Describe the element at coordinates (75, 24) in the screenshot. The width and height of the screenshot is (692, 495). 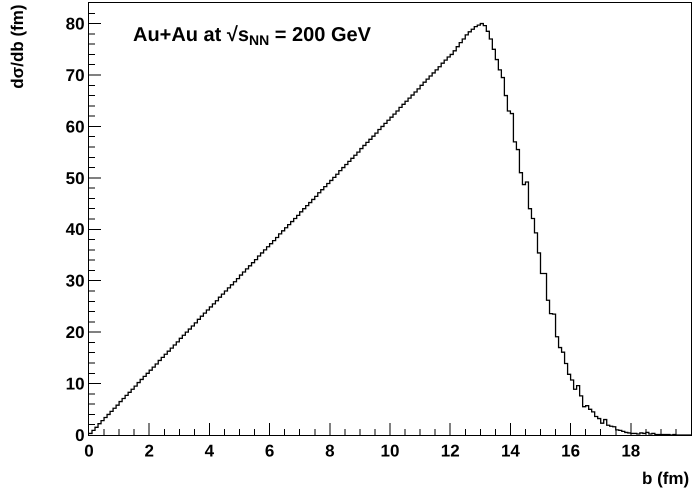
I see `y-tick-label: 80` at that location.